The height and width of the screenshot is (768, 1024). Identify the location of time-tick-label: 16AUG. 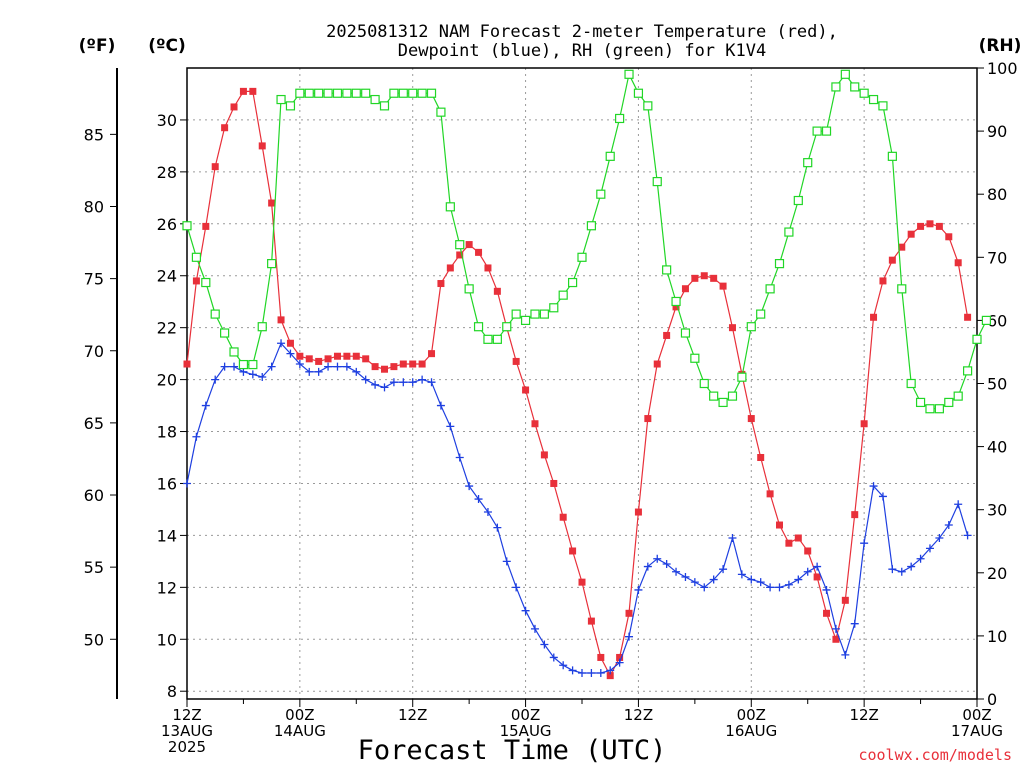
(751, 731).